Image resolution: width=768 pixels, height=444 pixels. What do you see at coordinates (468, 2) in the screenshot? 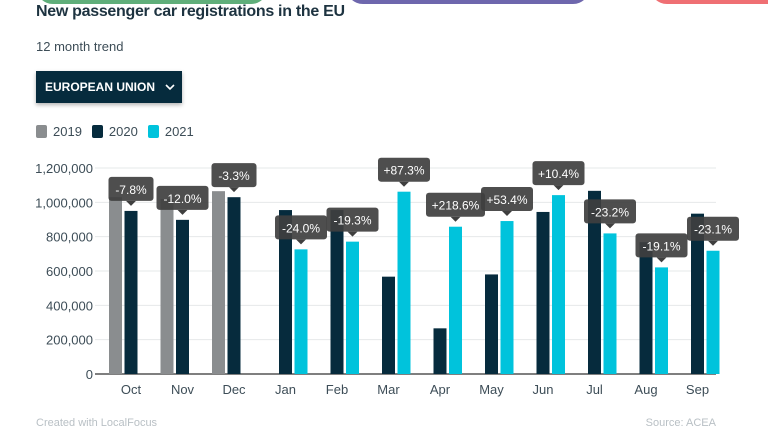
I see `tab-pill-purple` at bounding box center [468, 2].